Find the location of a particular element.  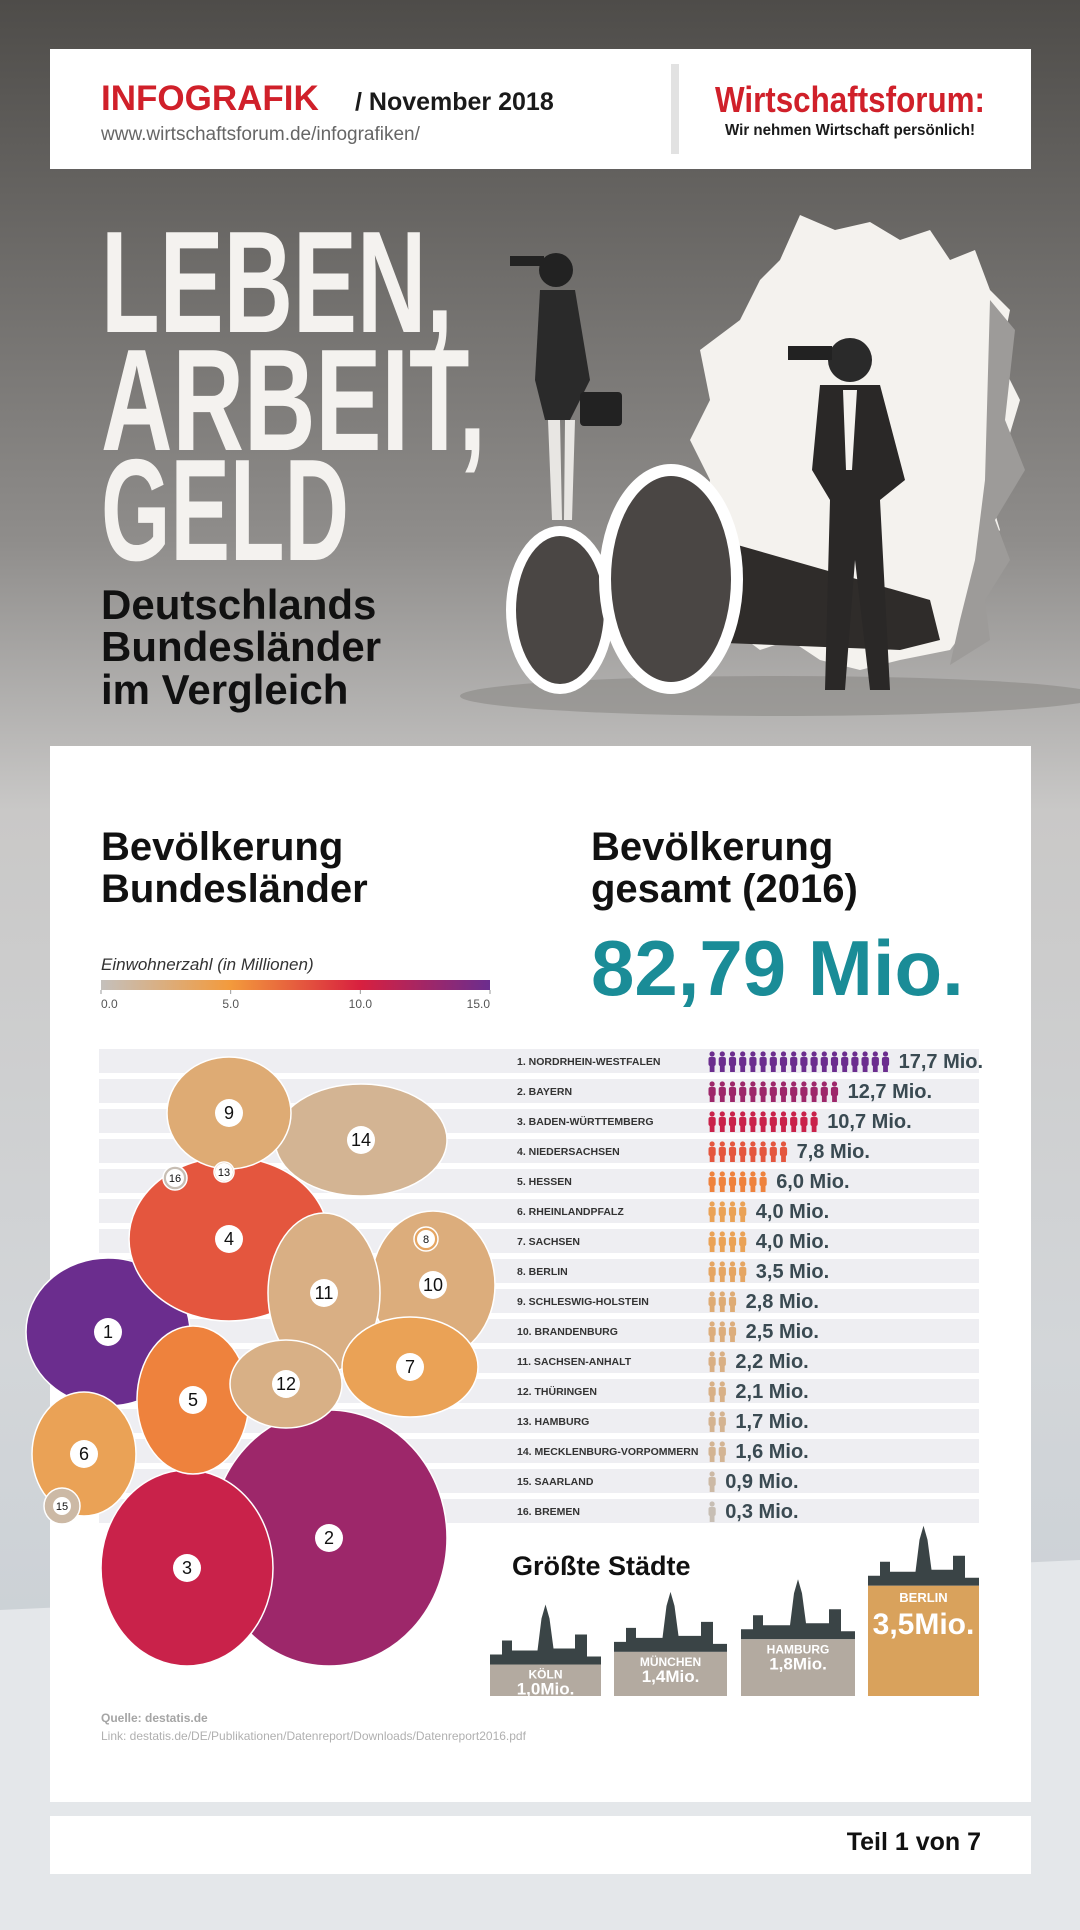

map-label: 4 is located at coordinates (229, 1239).